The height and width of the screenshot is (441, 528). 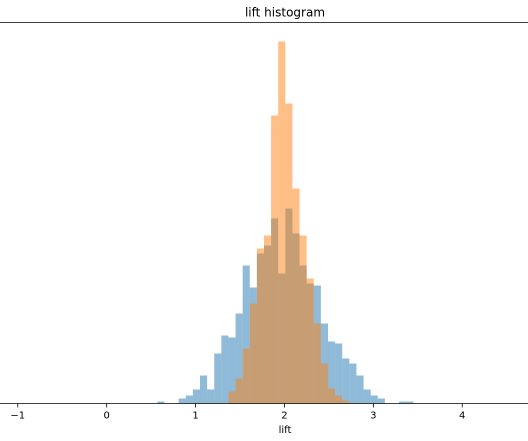 I want to click on x-tick-label: 3, so click(x=373, y=416).